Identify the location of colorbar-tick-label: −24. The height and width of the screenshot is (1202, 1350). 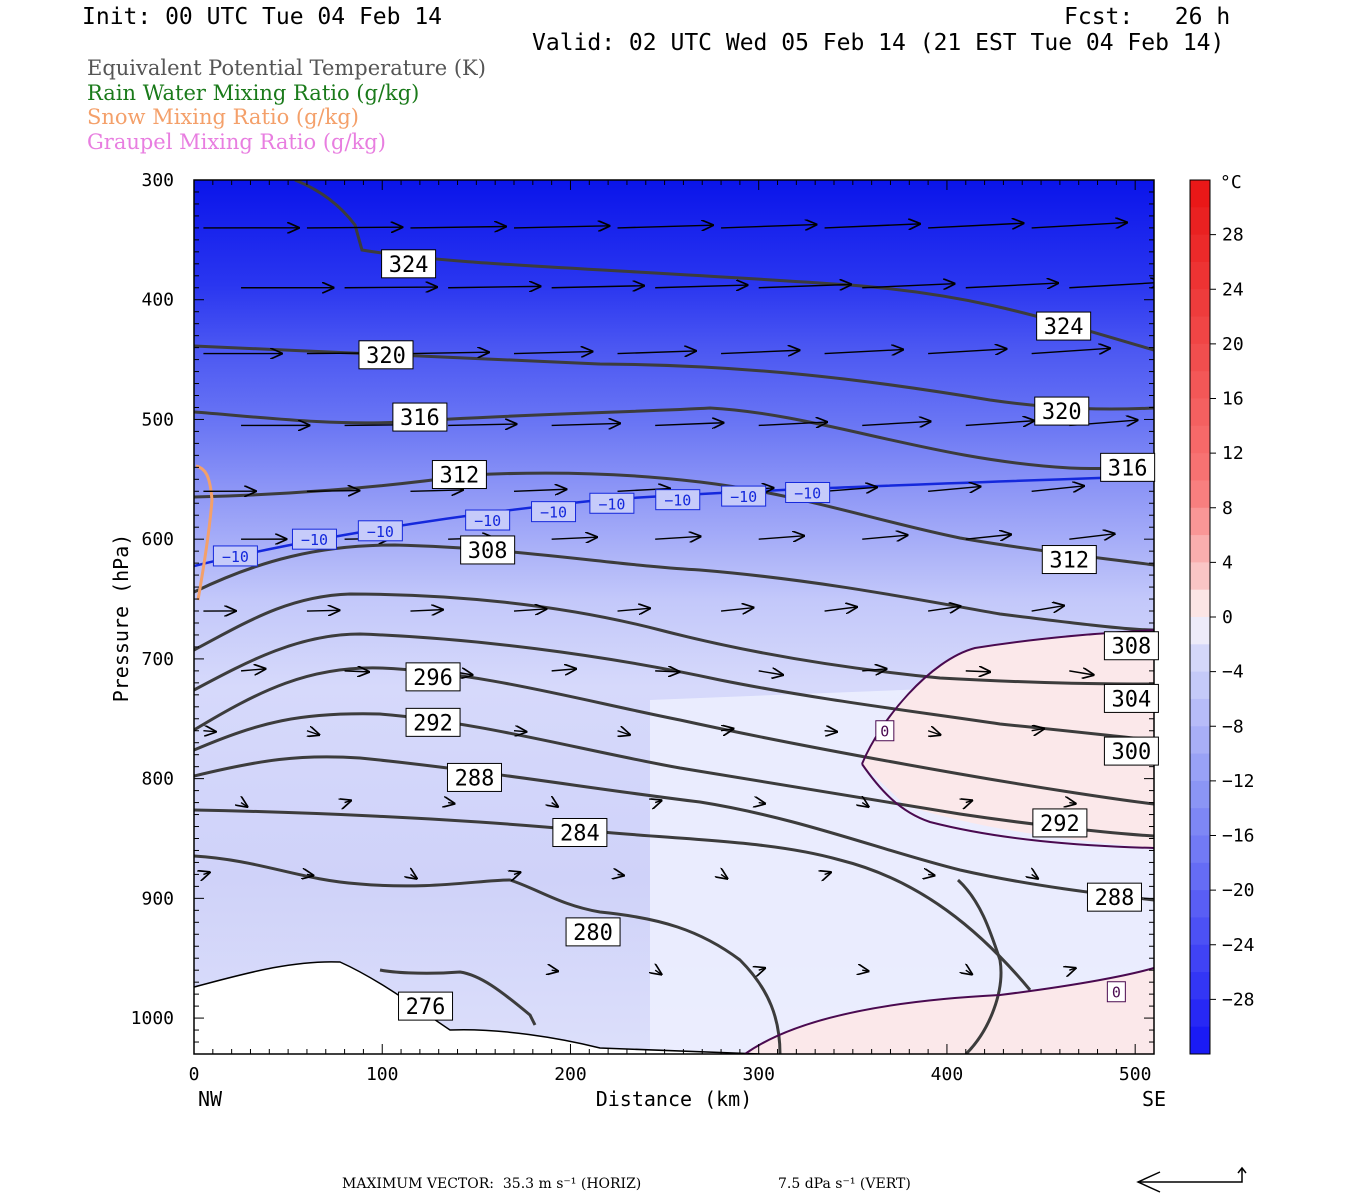
(1238, 945).